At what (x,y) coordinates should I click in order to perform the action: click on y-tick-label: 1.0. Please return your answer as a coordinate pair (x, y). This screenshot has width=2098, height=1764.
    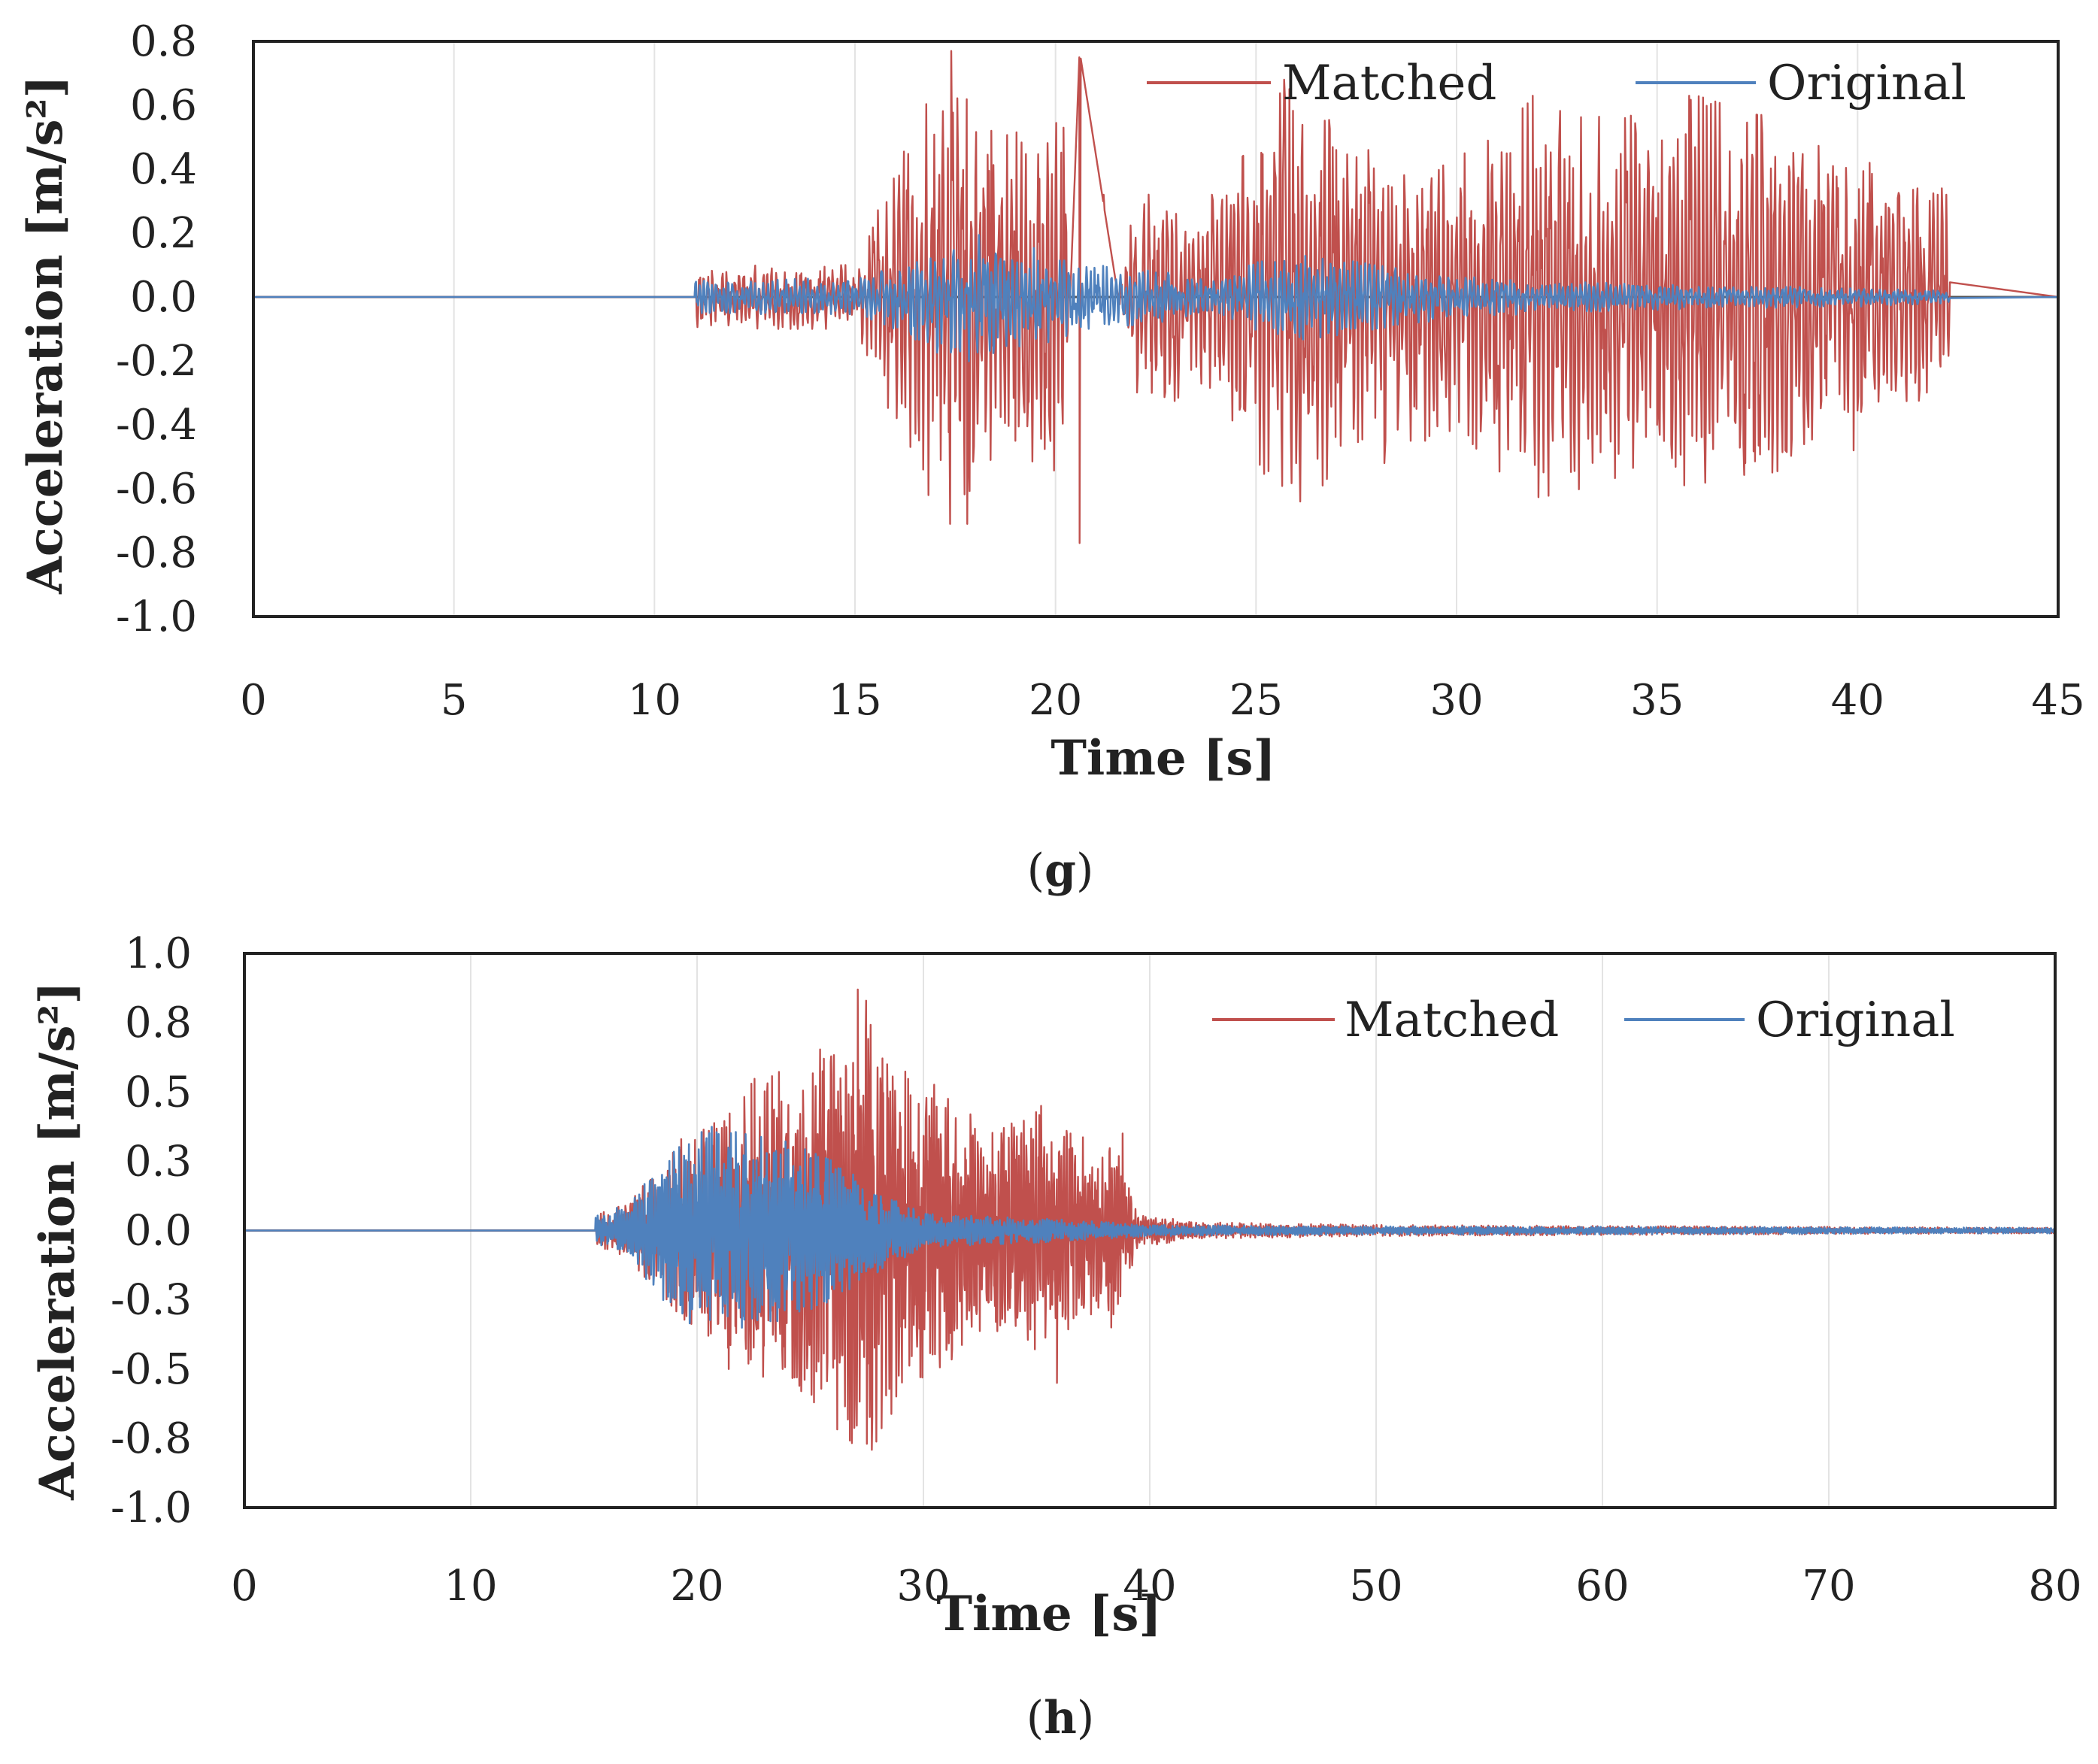
    Looking at the image, I should click on (158, 953).